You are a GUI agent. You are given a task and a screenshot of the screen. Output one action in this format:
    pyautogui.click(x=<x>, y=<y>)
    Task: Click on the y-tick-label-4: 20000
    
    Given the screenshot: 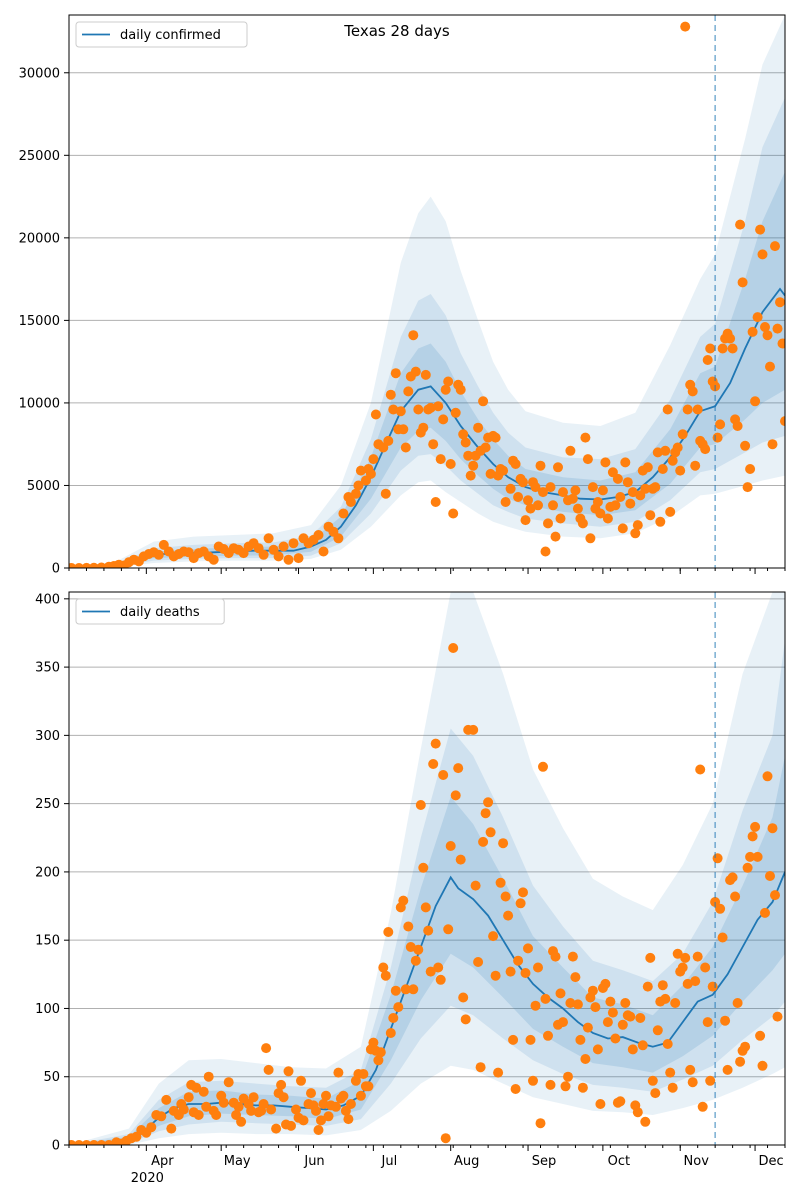 What is the action you would take?
    pyautogui.click(x=39, y=238)
    